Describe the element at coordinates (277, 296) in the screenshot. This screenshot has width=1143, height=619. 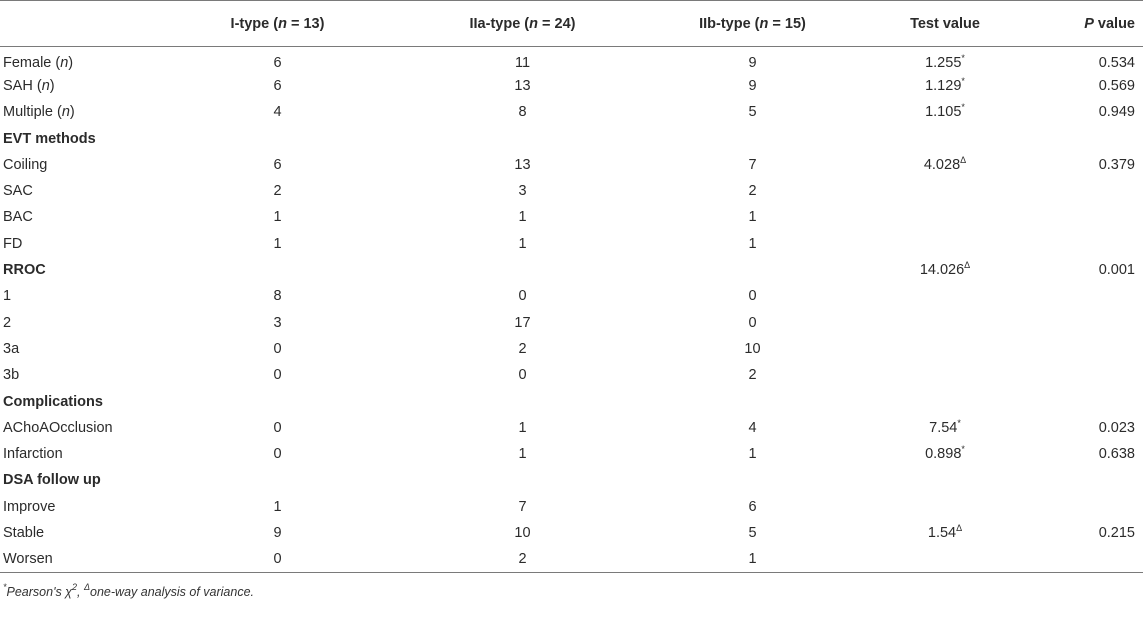
I see `cell-i: 8` at that location.